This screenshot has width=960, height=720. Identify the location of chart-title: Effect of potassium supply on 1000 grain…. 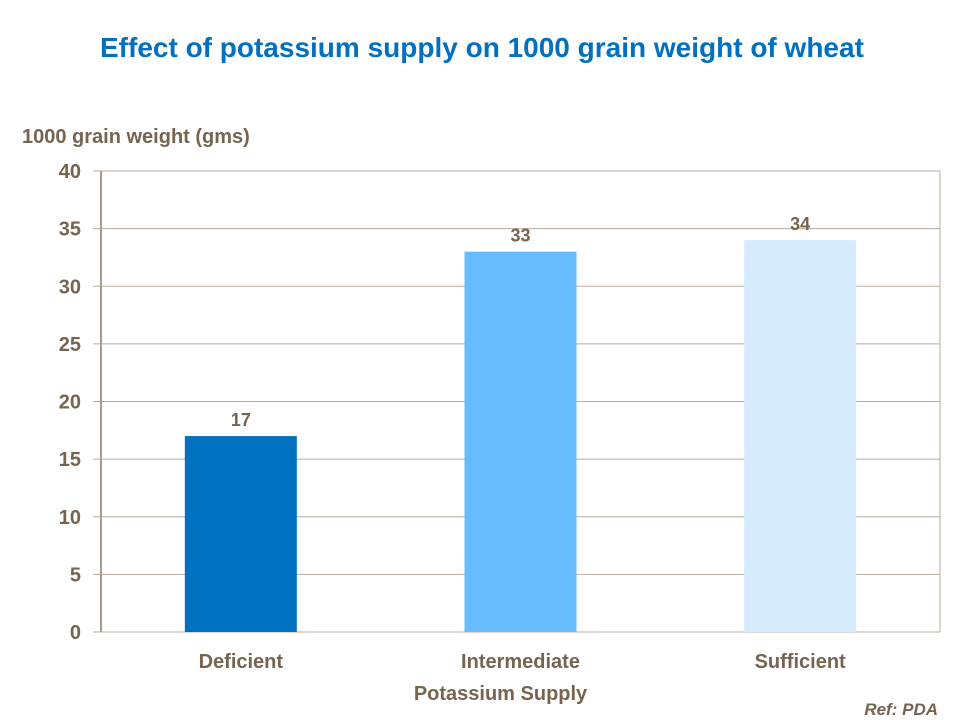
(482, 47).